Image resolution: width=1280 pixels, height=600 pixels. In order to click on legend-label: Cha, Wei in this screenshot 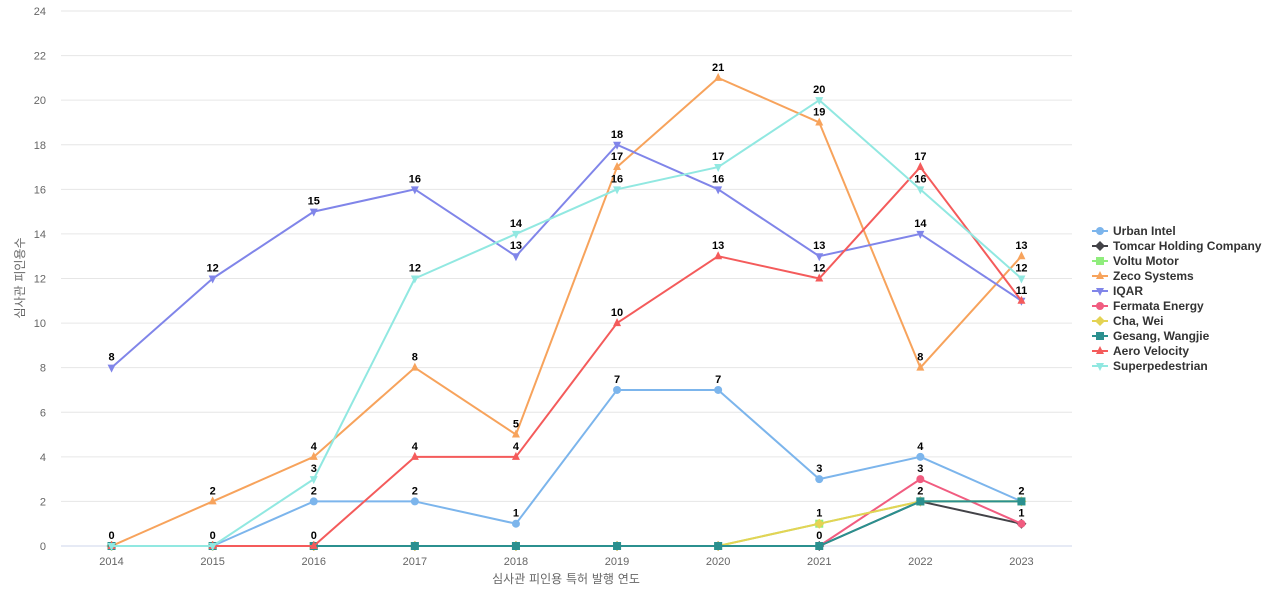, I will do `click(1138, 321)`.